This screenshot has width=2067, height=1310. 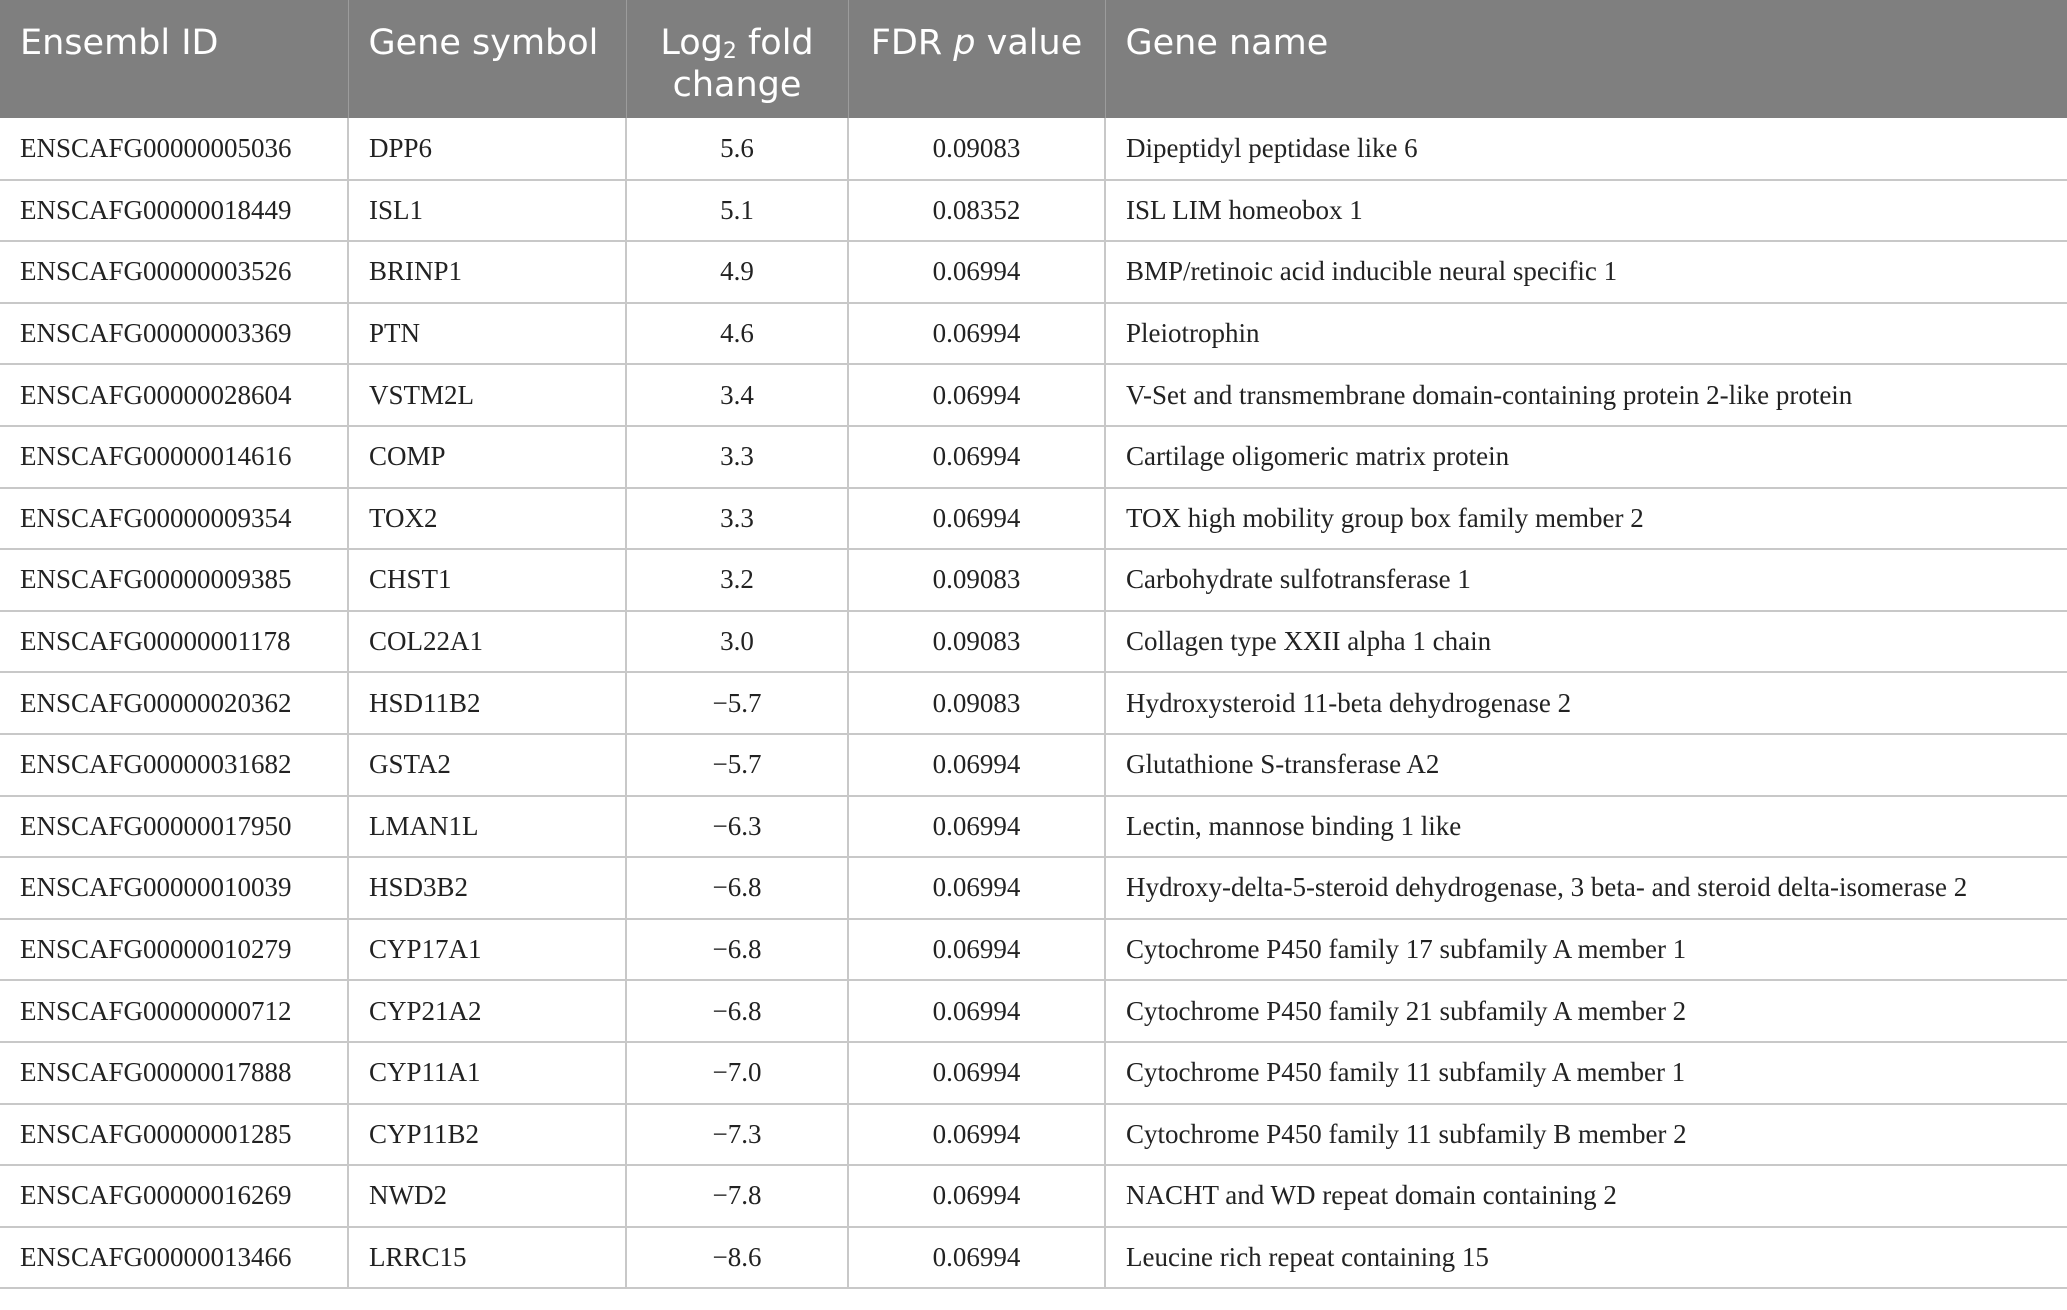 I want to click on cell-gene-symbol: NWD2, so click(x=487, y=1196).